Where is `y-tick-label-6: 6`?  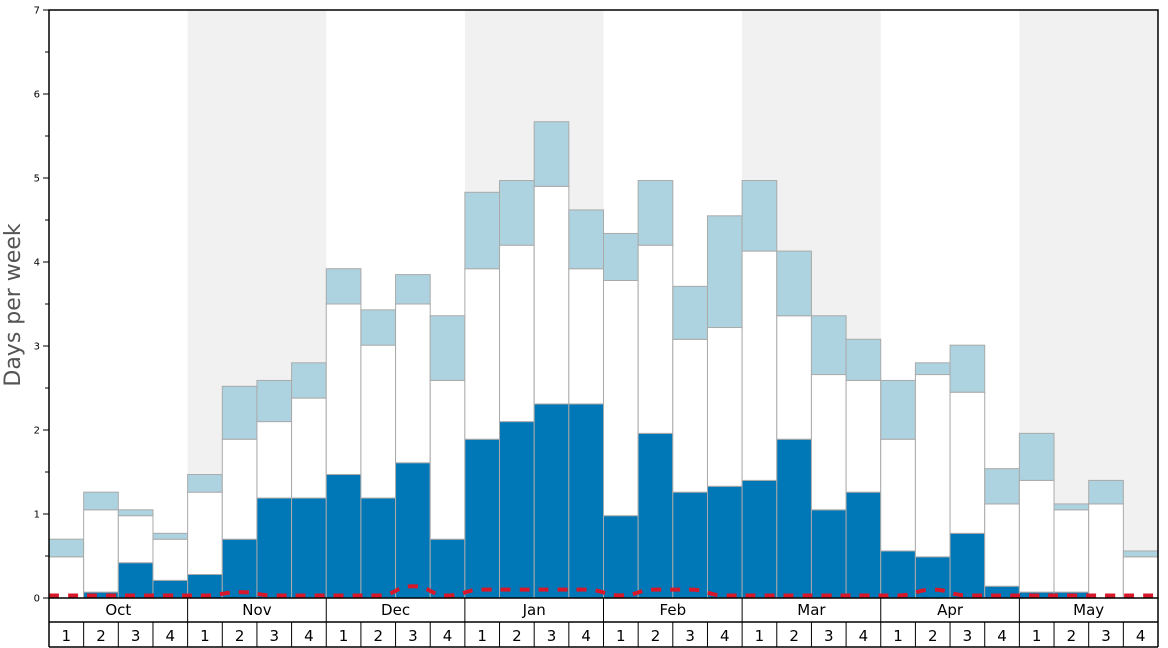 y-tick-label-6: 6 is located at coordinates (37, 95).